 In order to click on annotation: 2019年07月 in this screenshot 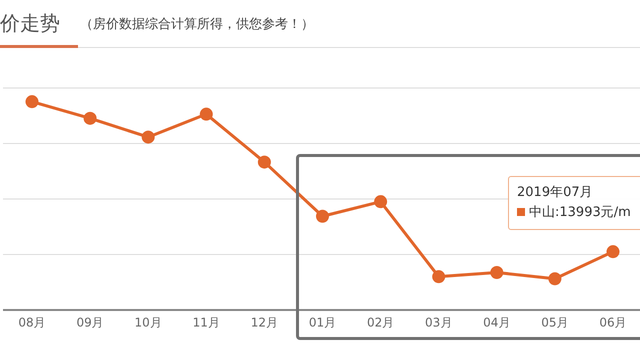, I will do `click(555, 192)`.